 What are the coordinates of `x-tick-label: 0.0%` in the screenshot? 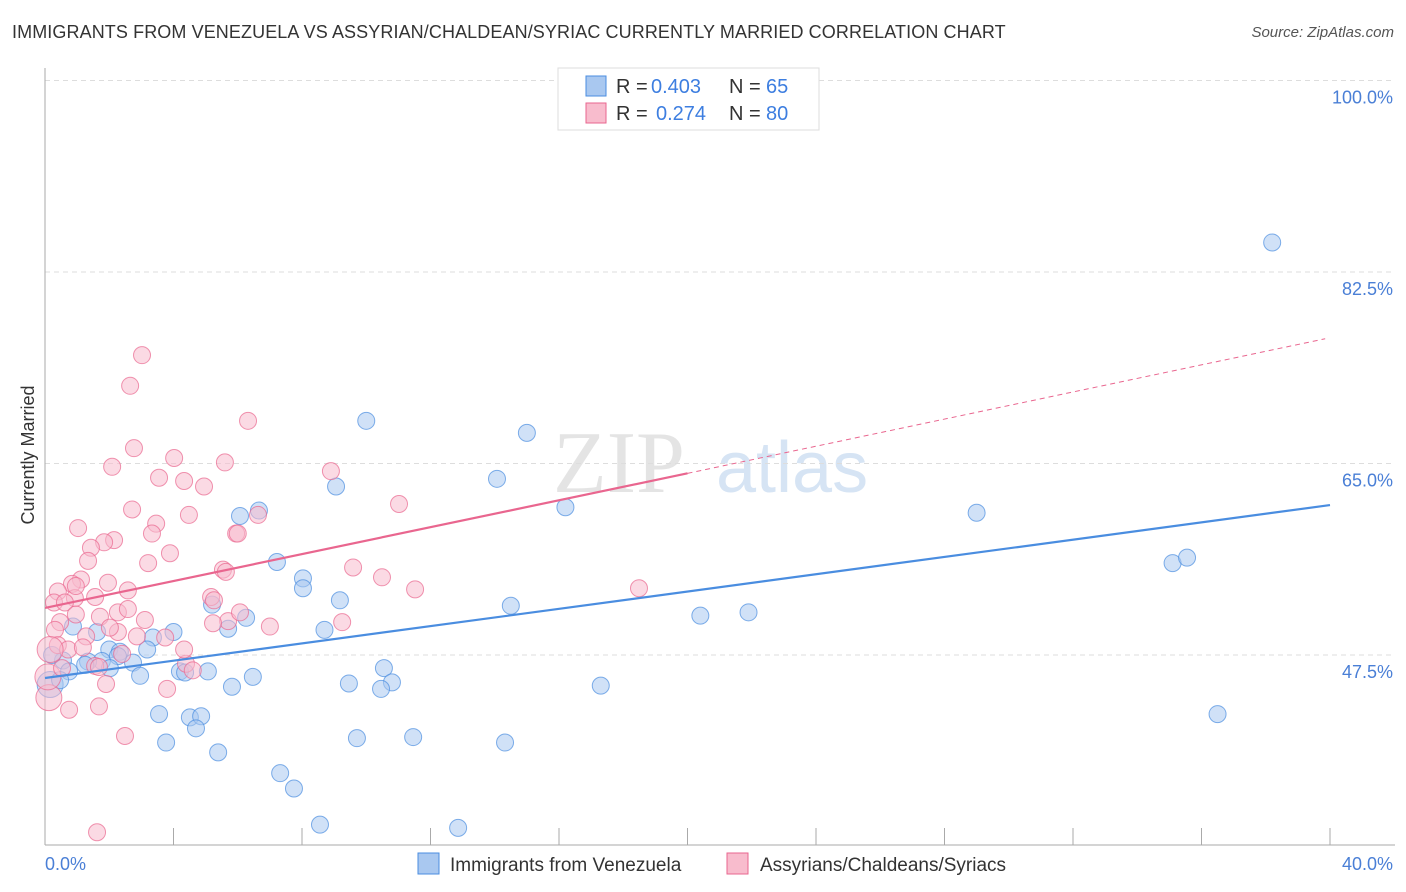 It's located at (65, 864).